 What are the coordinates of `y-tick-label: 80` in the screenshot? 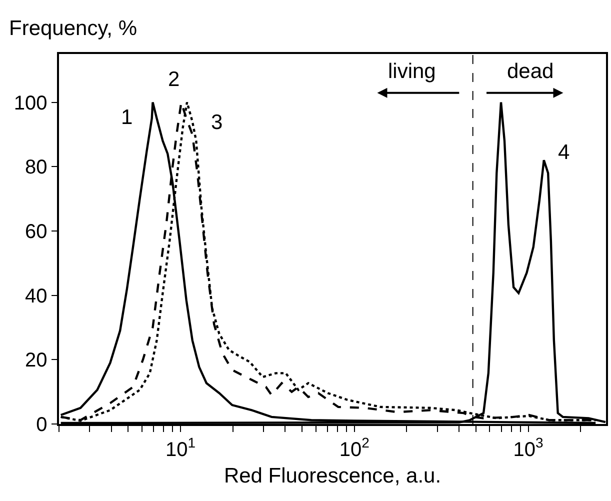 It's located at (36, 167).